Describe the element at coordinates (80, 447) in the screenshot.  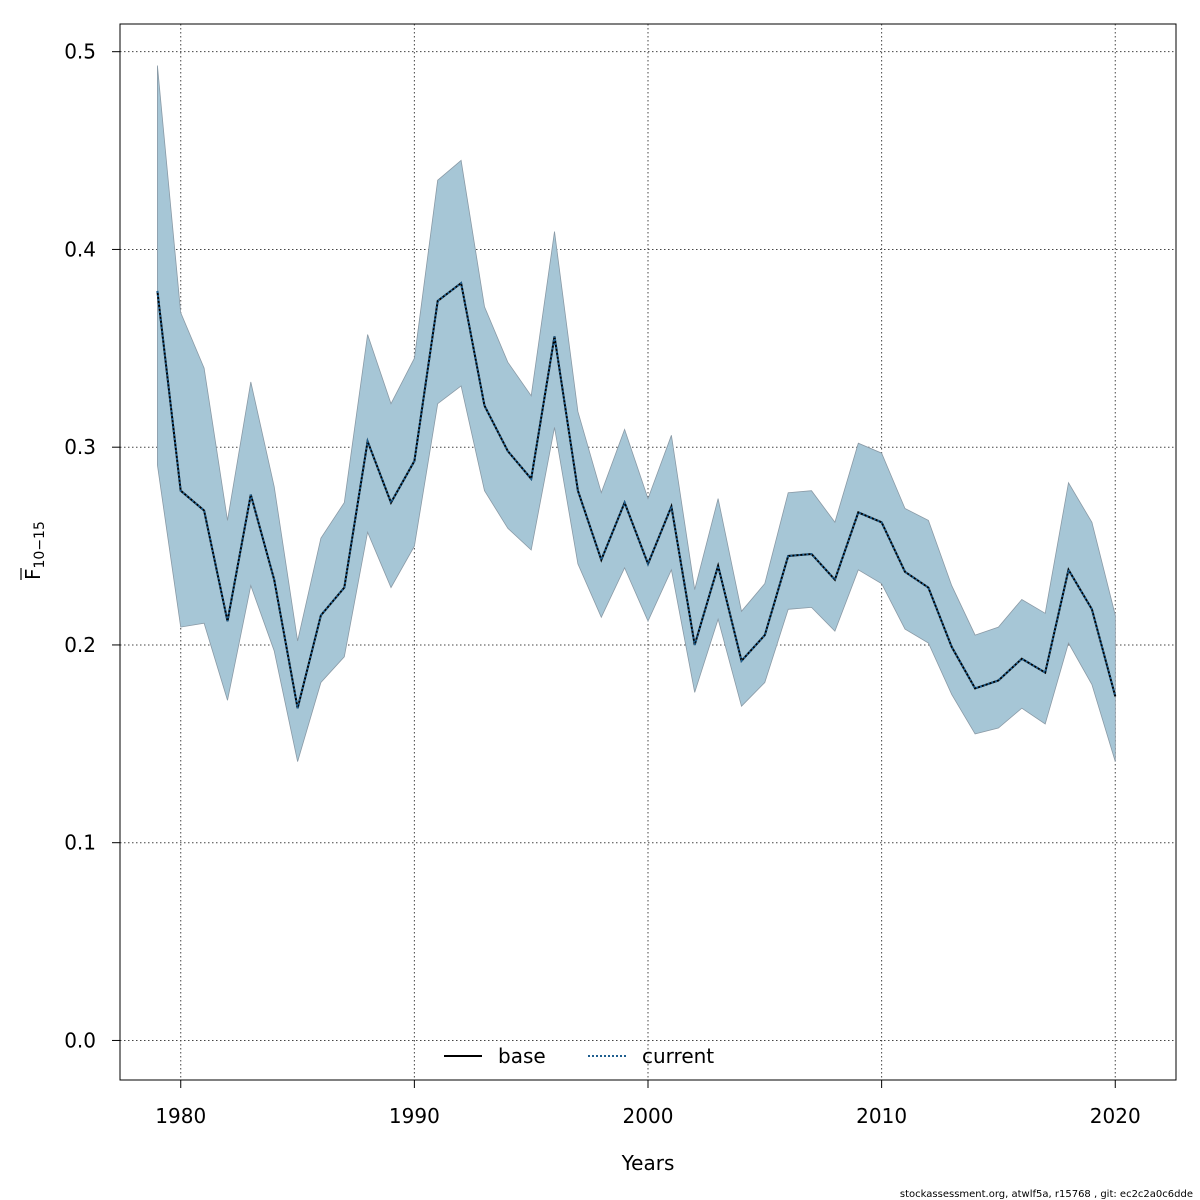
I see `y-tick-label: 0.3` at that location.